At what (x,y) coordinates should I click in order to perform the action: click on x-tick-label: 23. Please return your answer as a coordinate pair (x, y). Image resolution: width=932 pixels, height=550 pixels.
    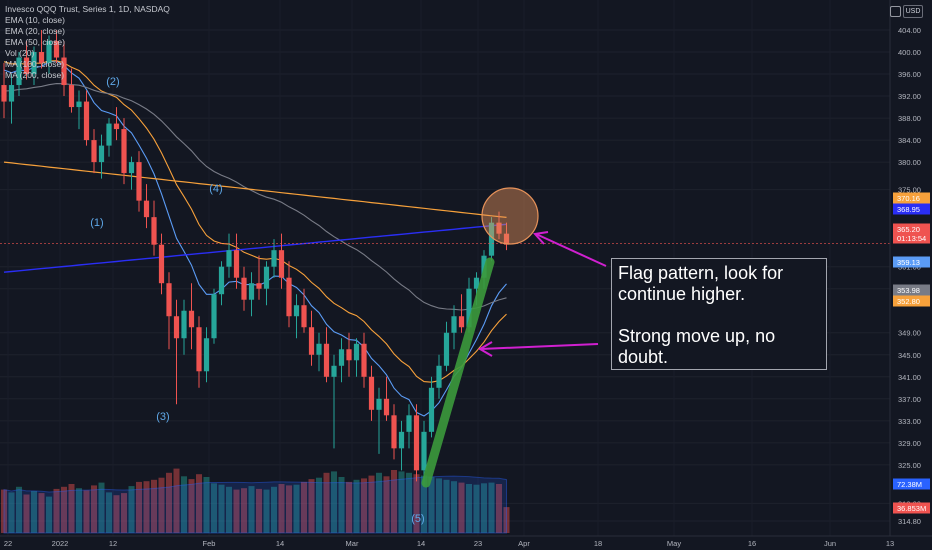
    Looking at the image, I should click on (478, 543).